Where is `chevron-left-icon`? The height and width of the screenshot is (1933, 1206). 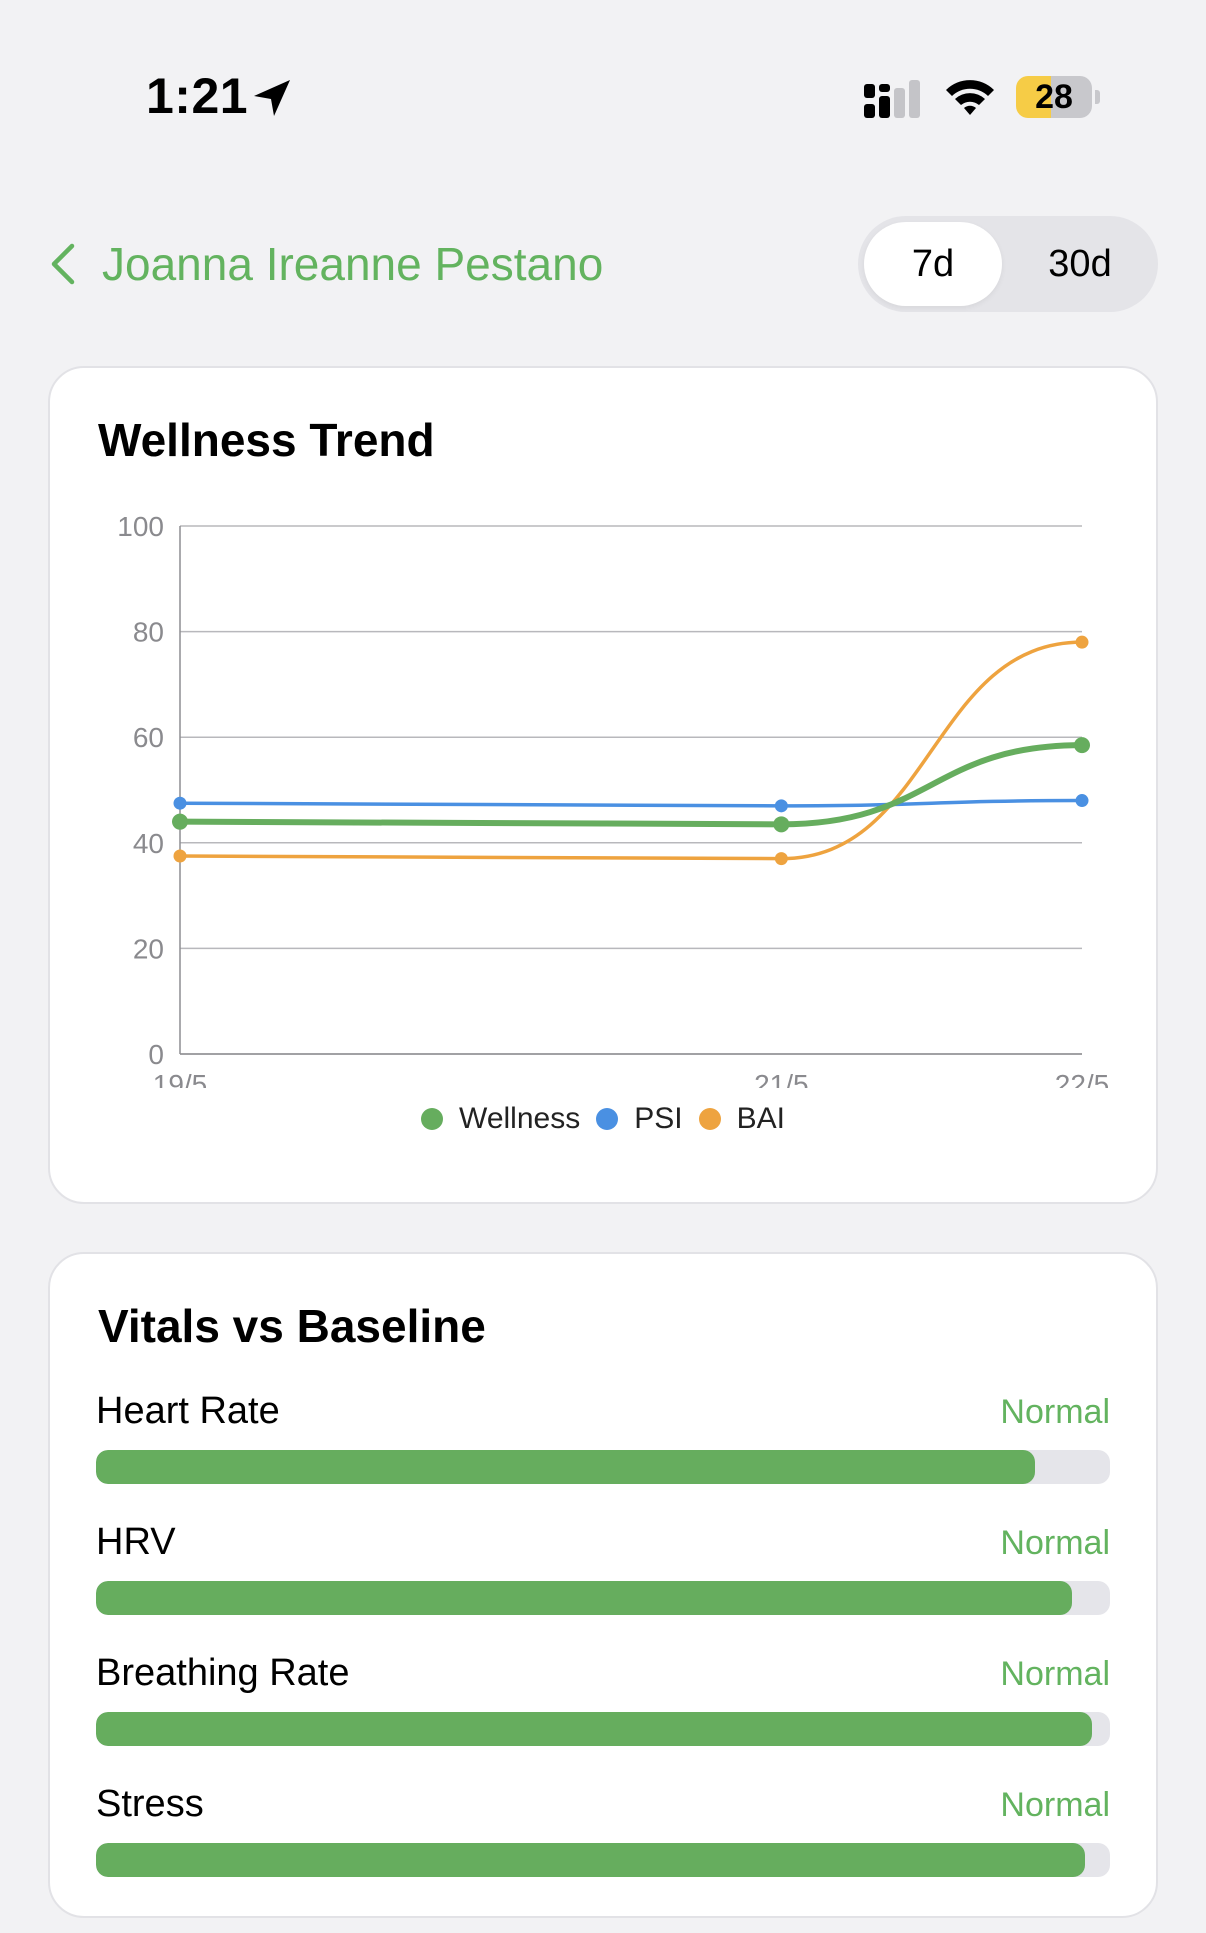 chevron-left-icon is located at coordinates (63, 264).